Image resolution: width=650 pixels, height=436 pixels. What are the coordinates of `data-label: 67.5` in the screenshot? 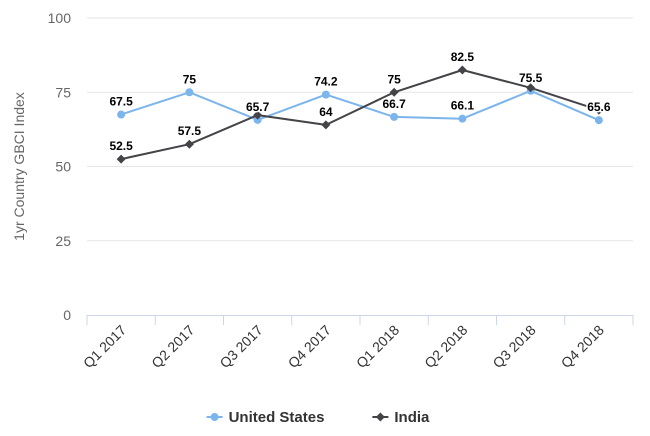 It's located at (121, 102).